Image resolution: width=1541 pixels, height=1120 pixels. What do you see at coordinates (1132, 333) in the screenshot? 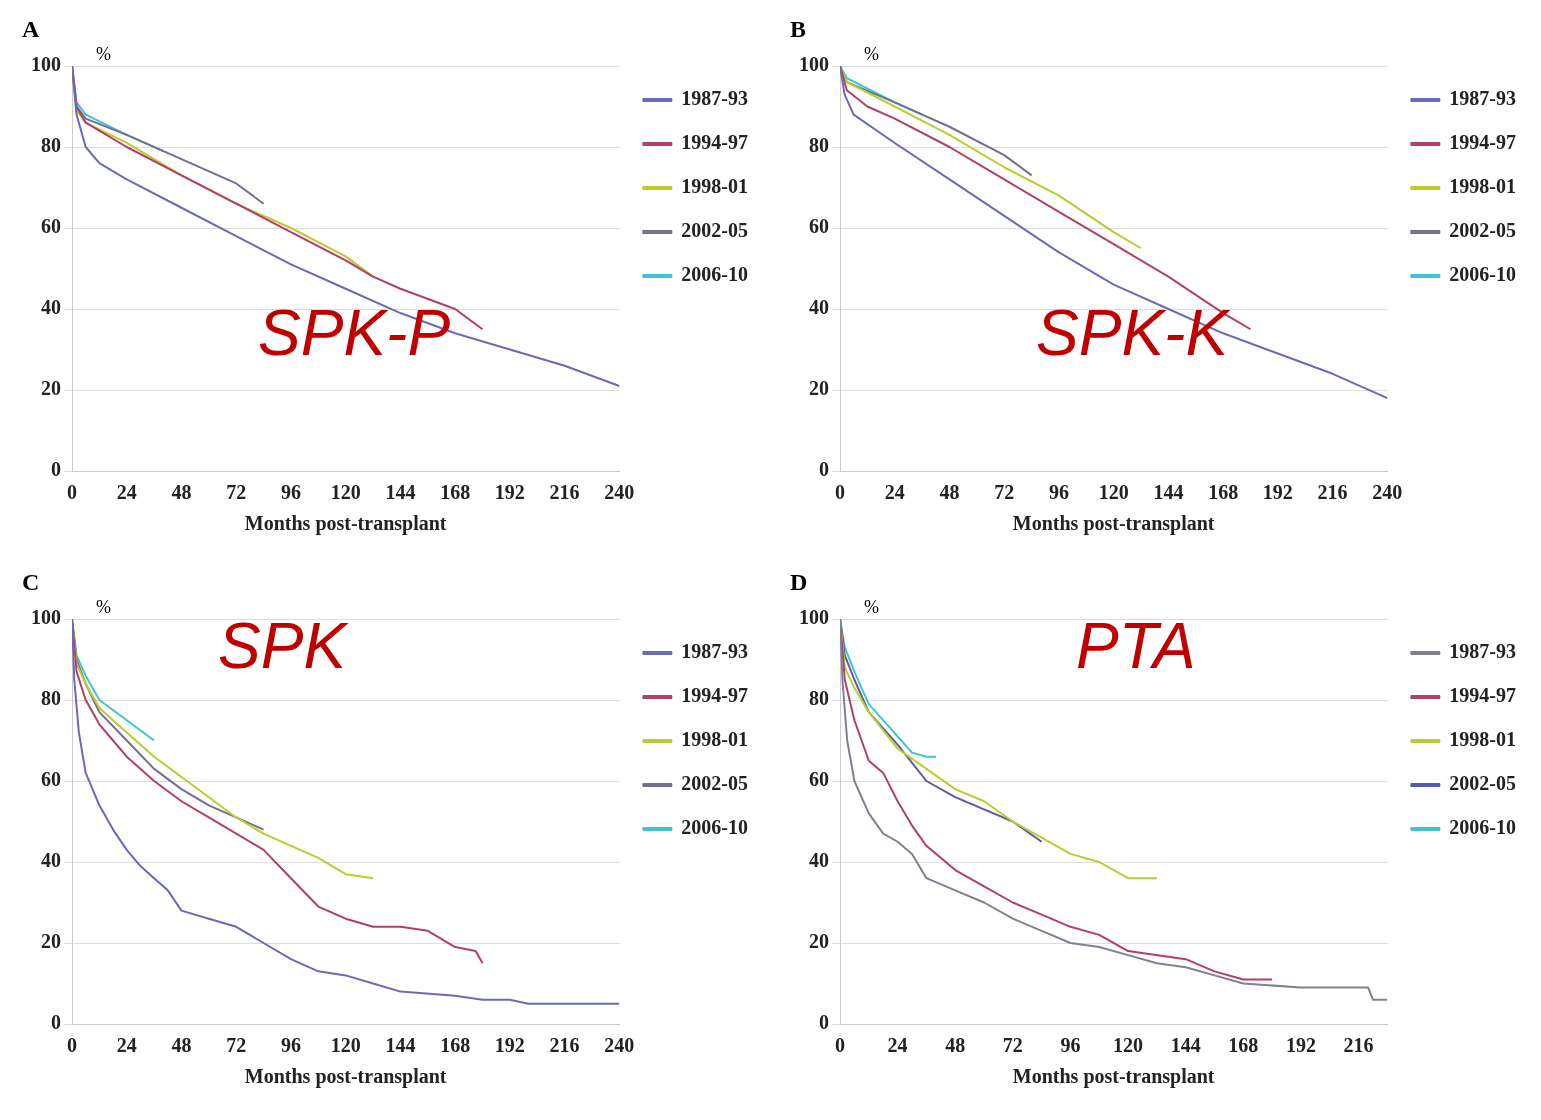
I see `annotation: SPK-K` at bounding box center [1132, 333].